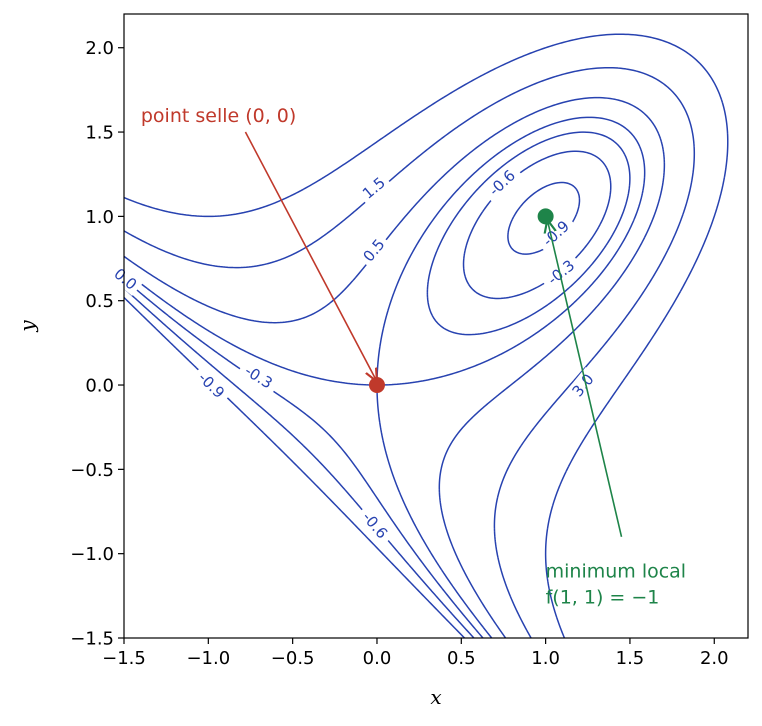 The width and height of the screenshot is (762, 726). What do you see at coordinates (99, 217) in the screenshot?
I see `y-tick-label: 1.0` at bounding box center [99, 217].